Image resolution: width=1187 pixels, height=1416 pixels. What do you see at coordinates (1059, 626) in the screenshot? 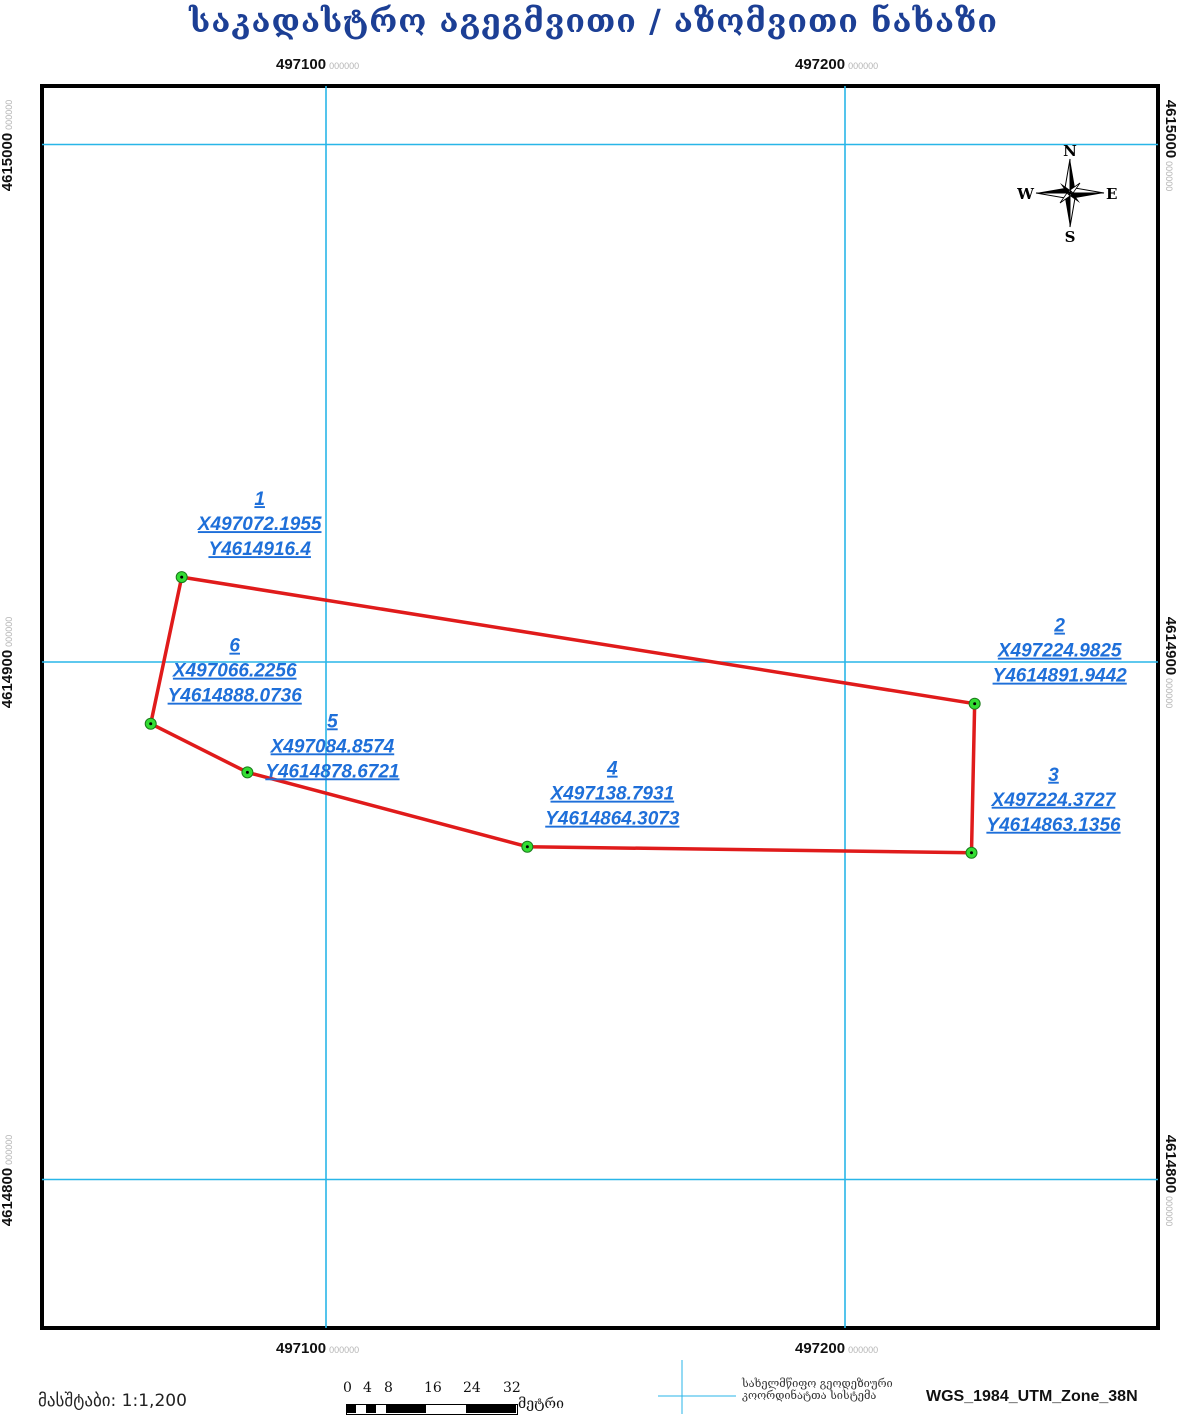
I see `vertex-number-label: 2` at bounding box center [1059, 626].